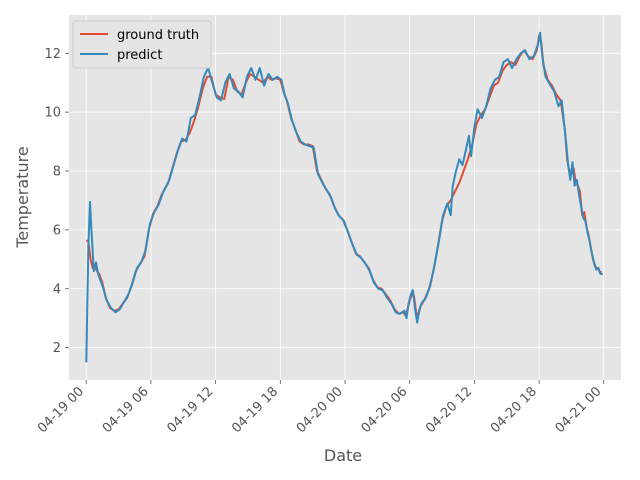  Describe the element at coordinates (514, 410) in the screenshot. I see `x-tick-label: 04-20 18` at that location.